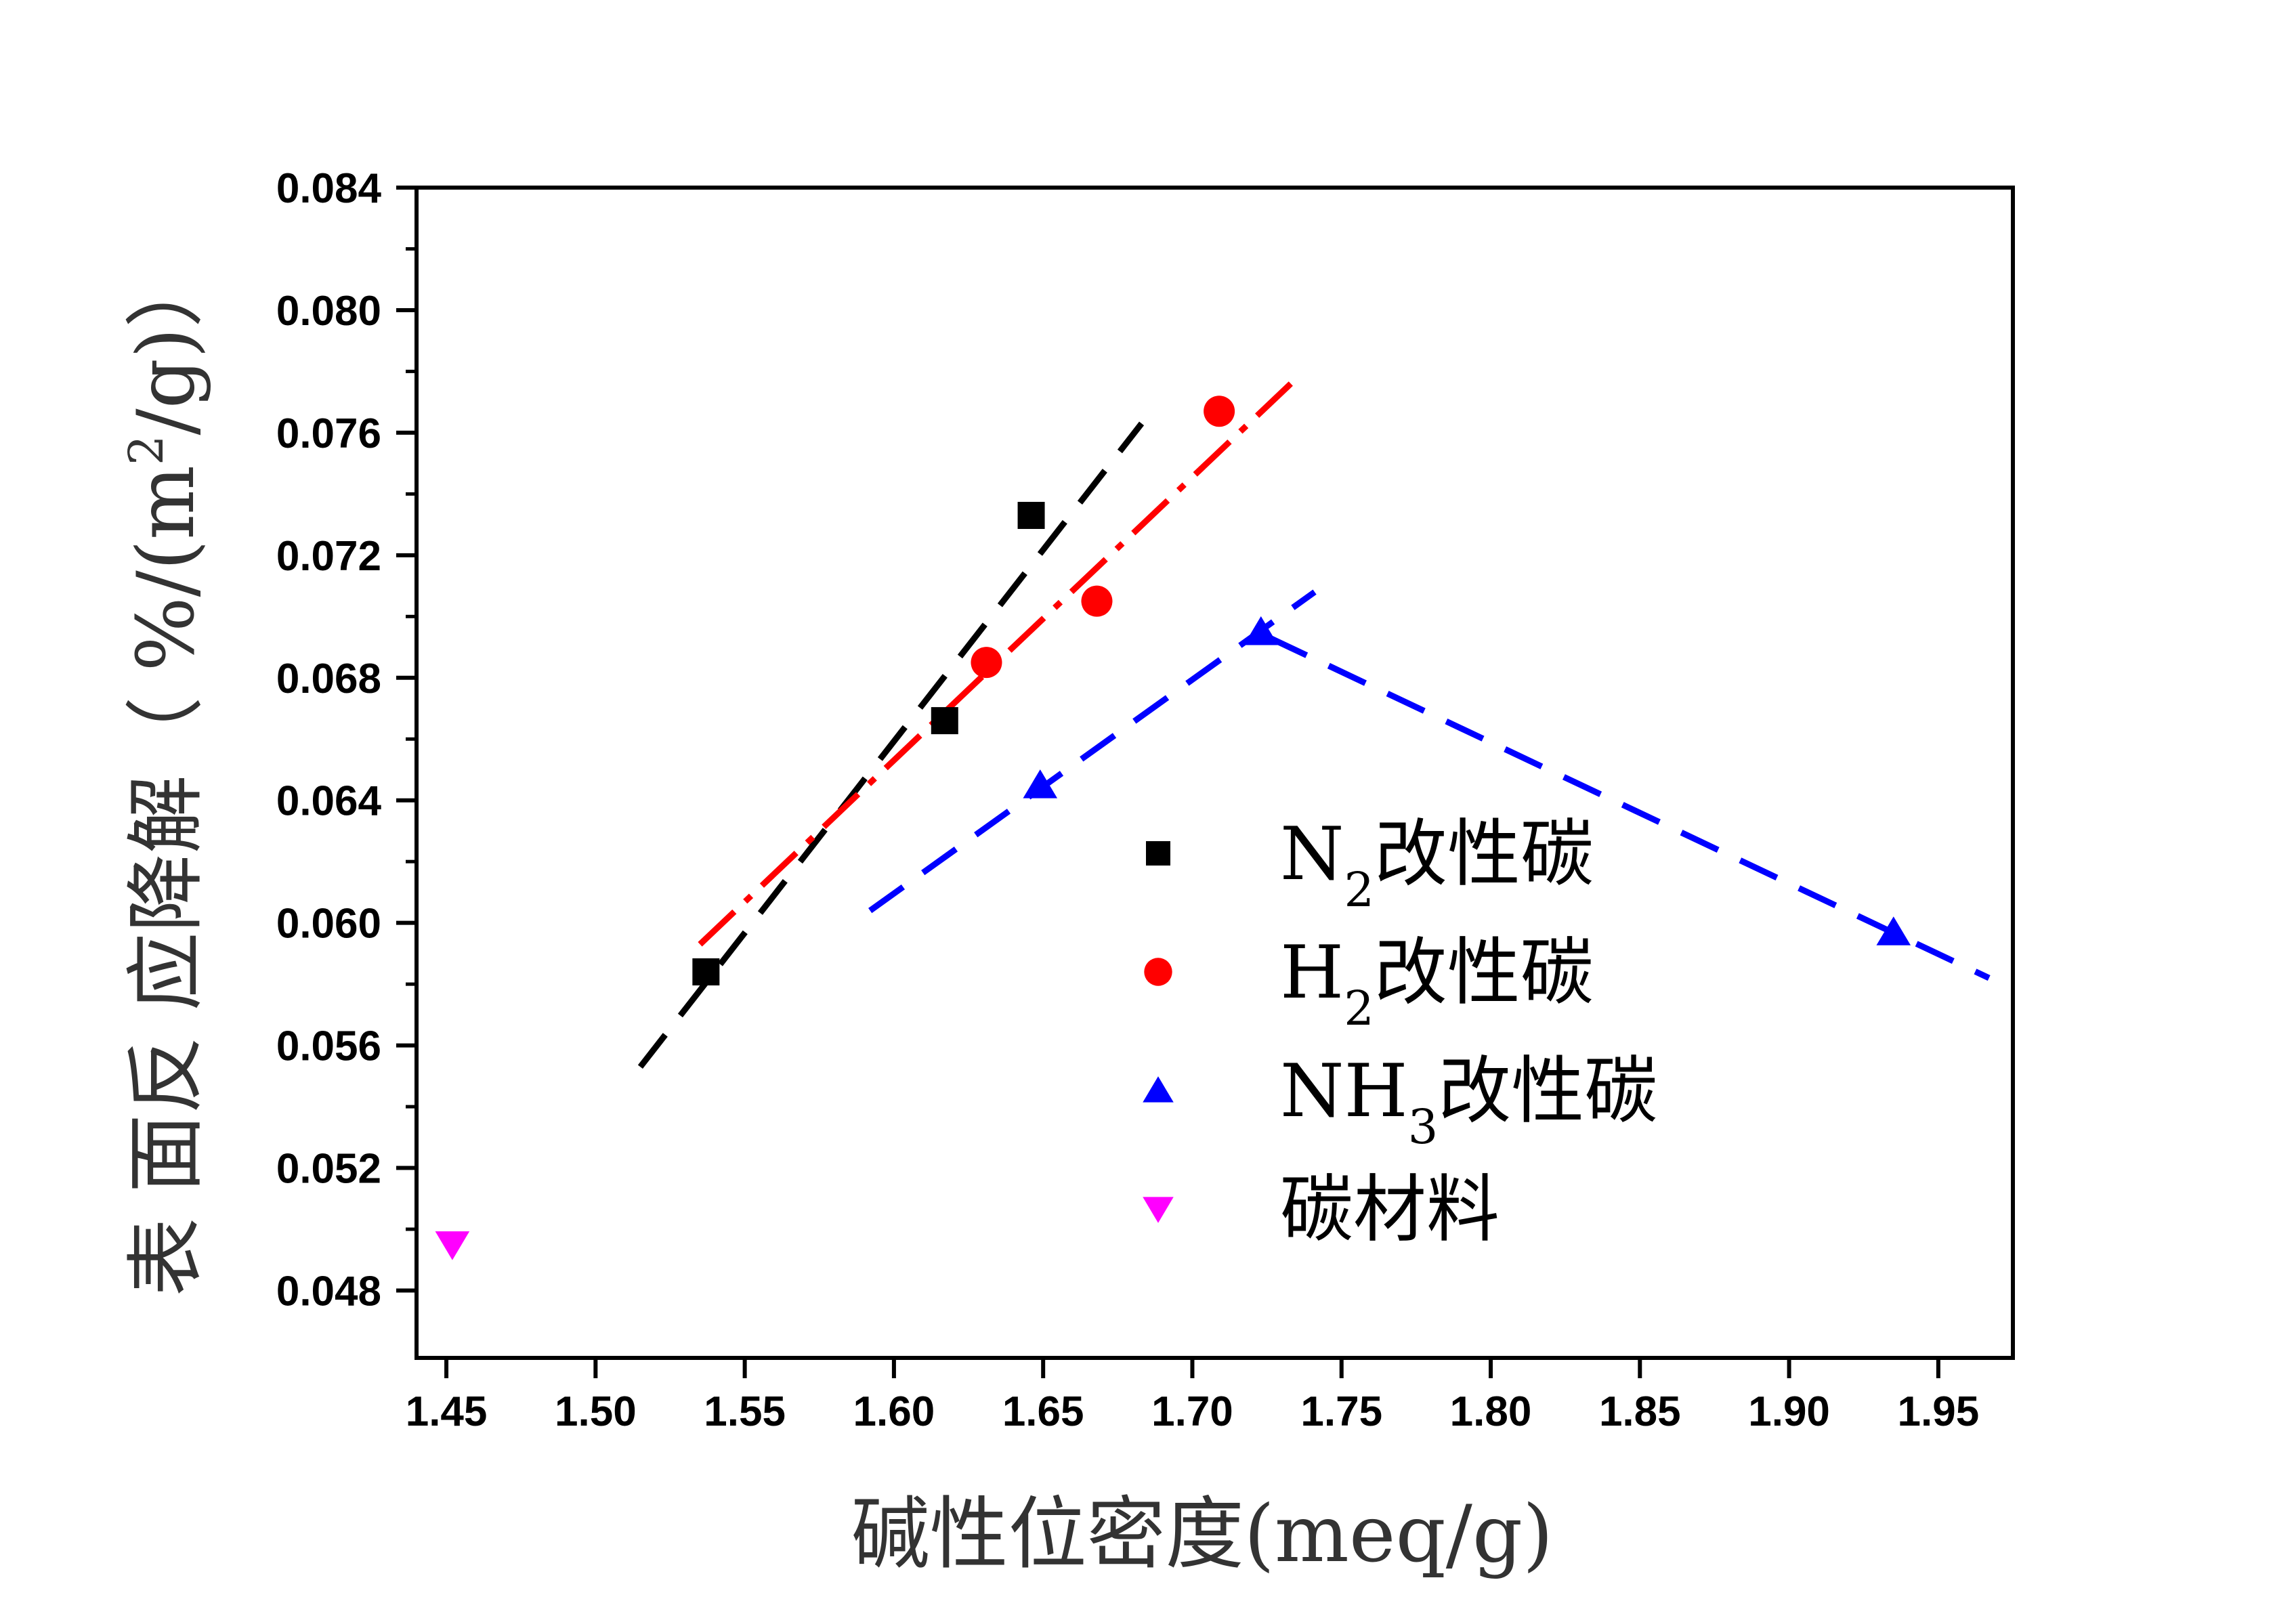  What do you see at coordinates (745, 1411) in the screenshot?
I see `x-tick-label: 1.55` at bounding box center [745, 1411].